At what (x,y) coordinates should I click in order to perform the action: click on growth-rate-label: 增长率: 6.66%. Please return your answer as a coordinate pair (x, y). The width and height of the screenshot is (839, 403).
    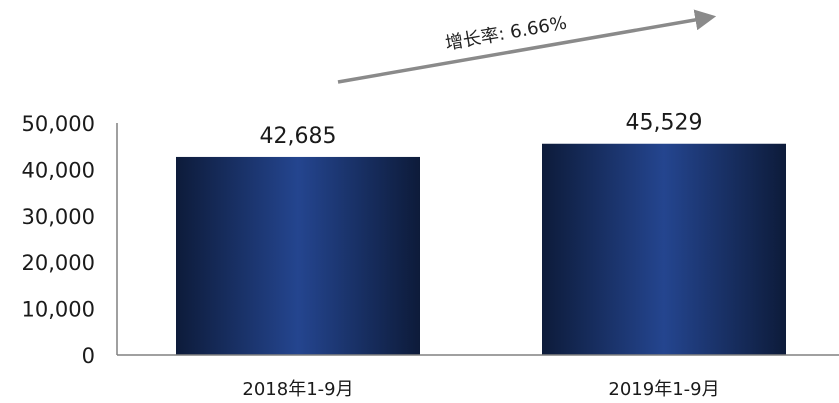
    Looking at the image, I should click on (506, 34).